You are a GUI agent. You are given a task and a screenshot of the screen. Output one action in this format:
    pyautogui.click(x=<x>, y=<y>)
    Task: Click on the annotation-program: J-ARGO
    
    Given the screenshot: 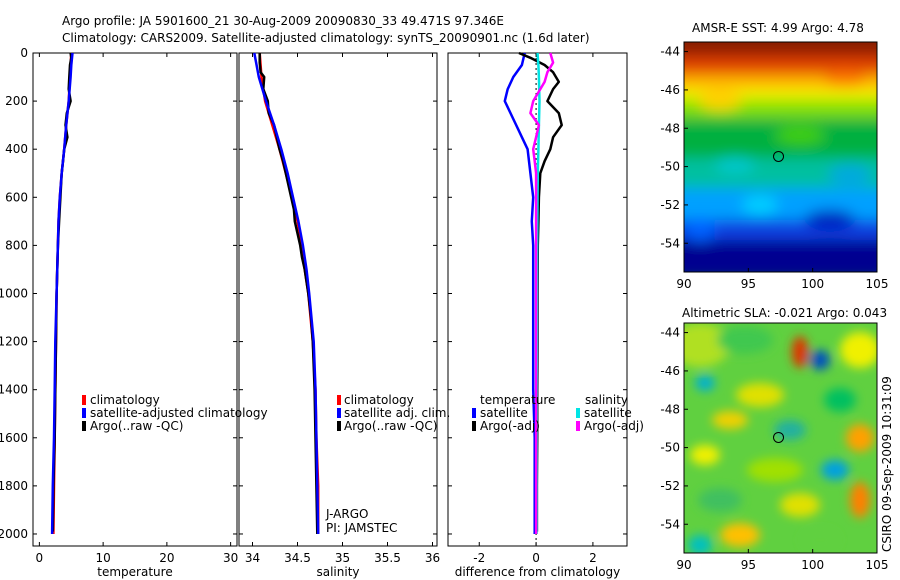 What is the action you would take?
    pyautogui.click(x=346, y=514)
    